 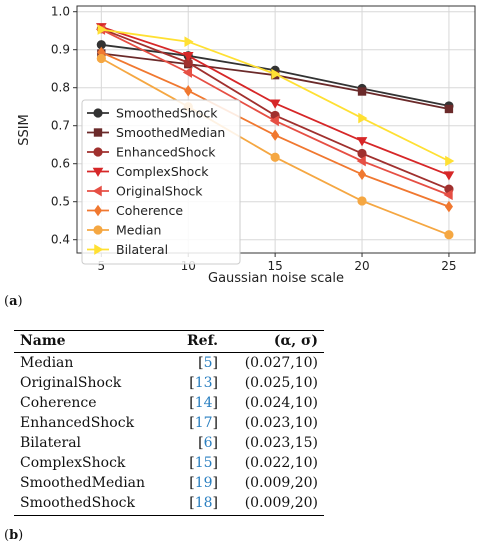 I want to click on y-axis-label: SSIM, so click(x=24, y=130).